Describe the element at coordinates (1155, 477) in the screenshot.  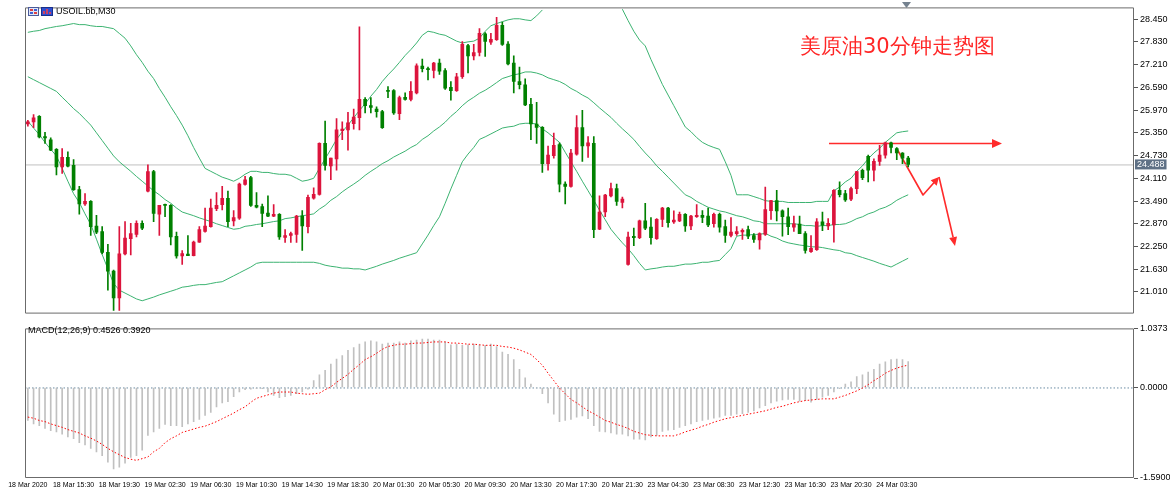
I see `y-tick-label: -1.5900` at that location.